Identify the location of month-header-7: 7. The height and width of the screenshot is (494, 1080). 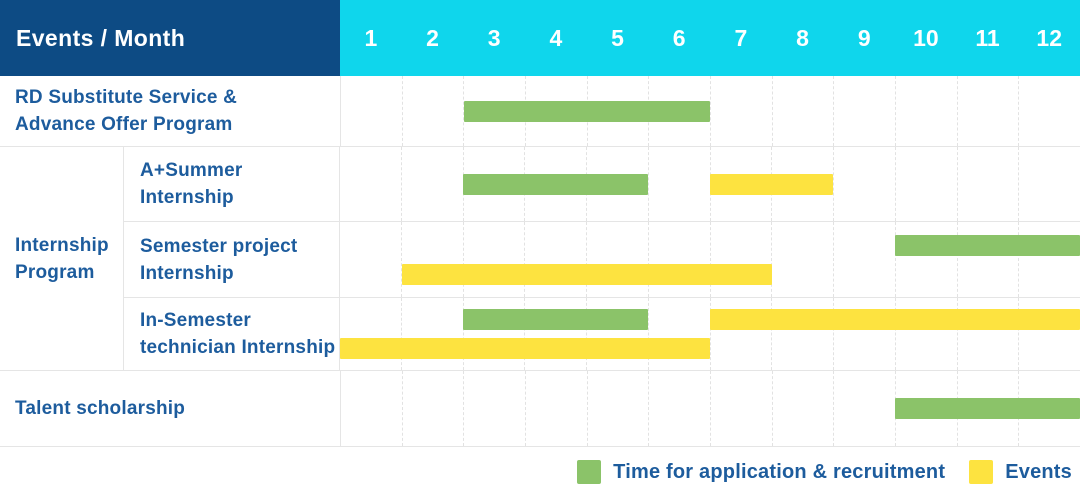
(741, 37).